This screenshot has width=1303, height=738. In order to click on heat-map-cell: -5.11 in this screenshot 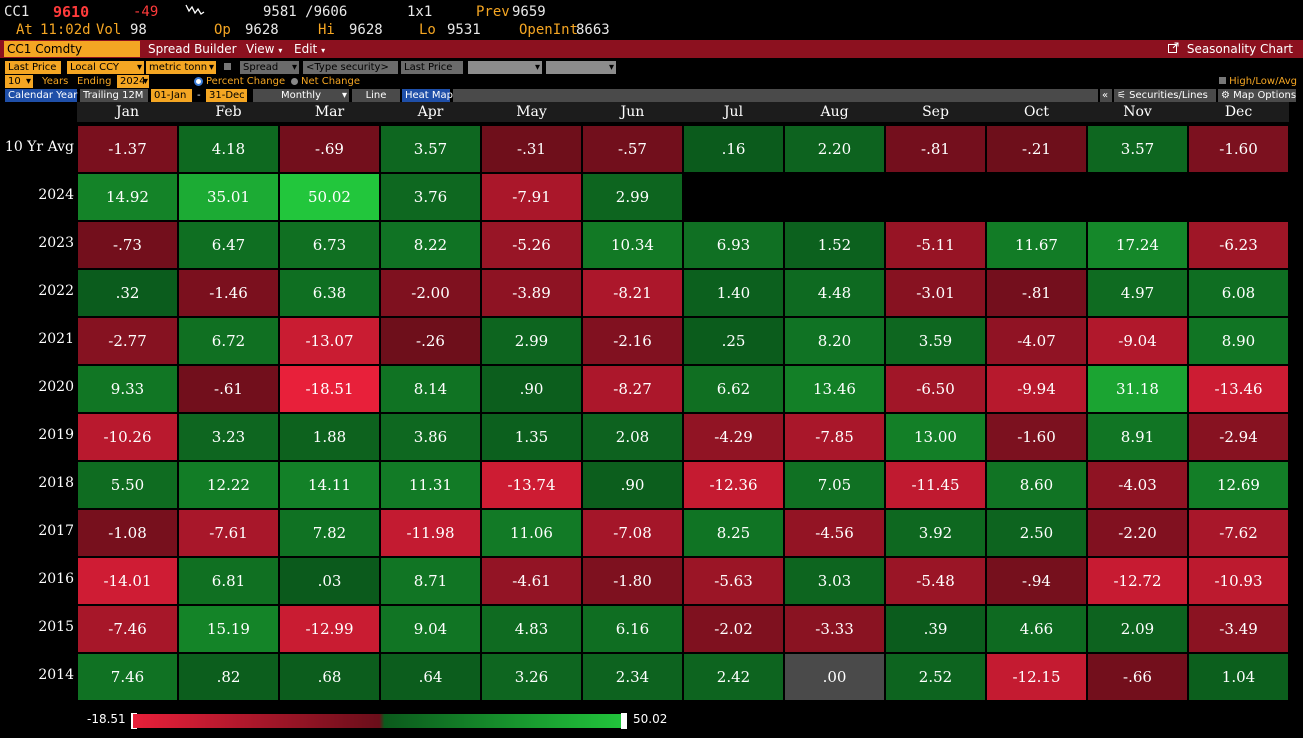, I will do `click(935, 245)`.